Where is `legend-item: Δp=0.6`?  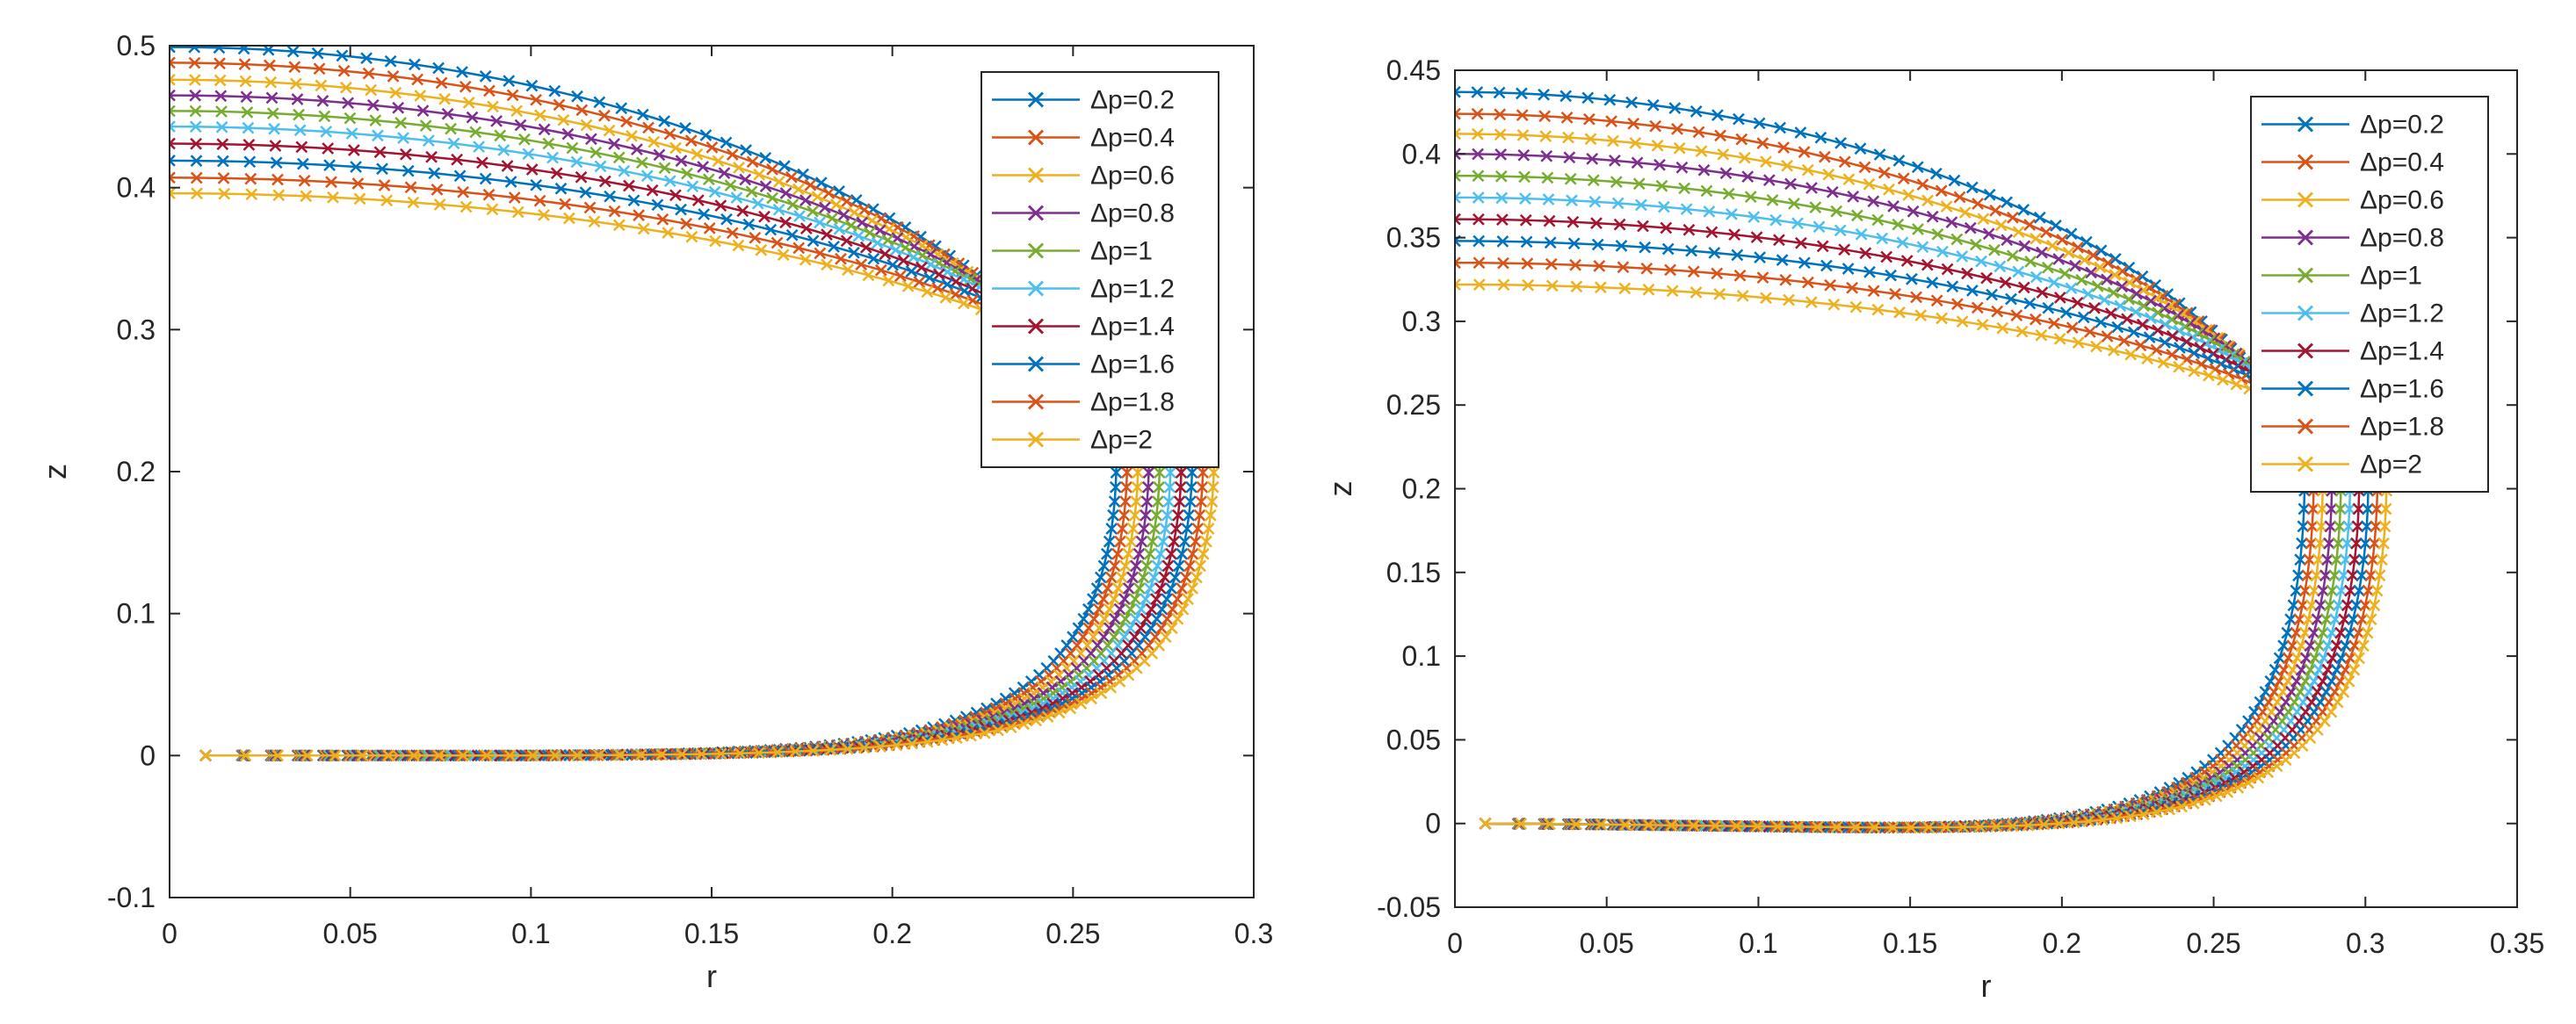 legend-item: Δp=0.6 is located at coordinates (1083, 176).